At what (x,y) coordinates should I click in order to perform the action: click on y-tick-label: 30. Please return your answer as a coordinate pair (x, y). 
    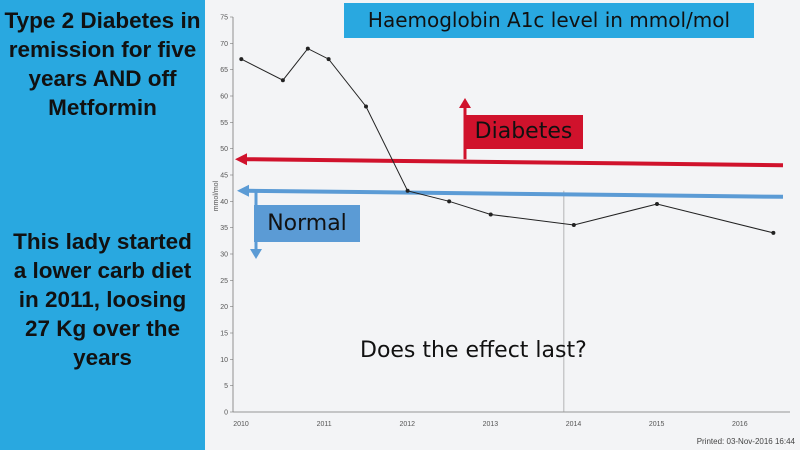
    Looking at the image, I should click on (224, 255).